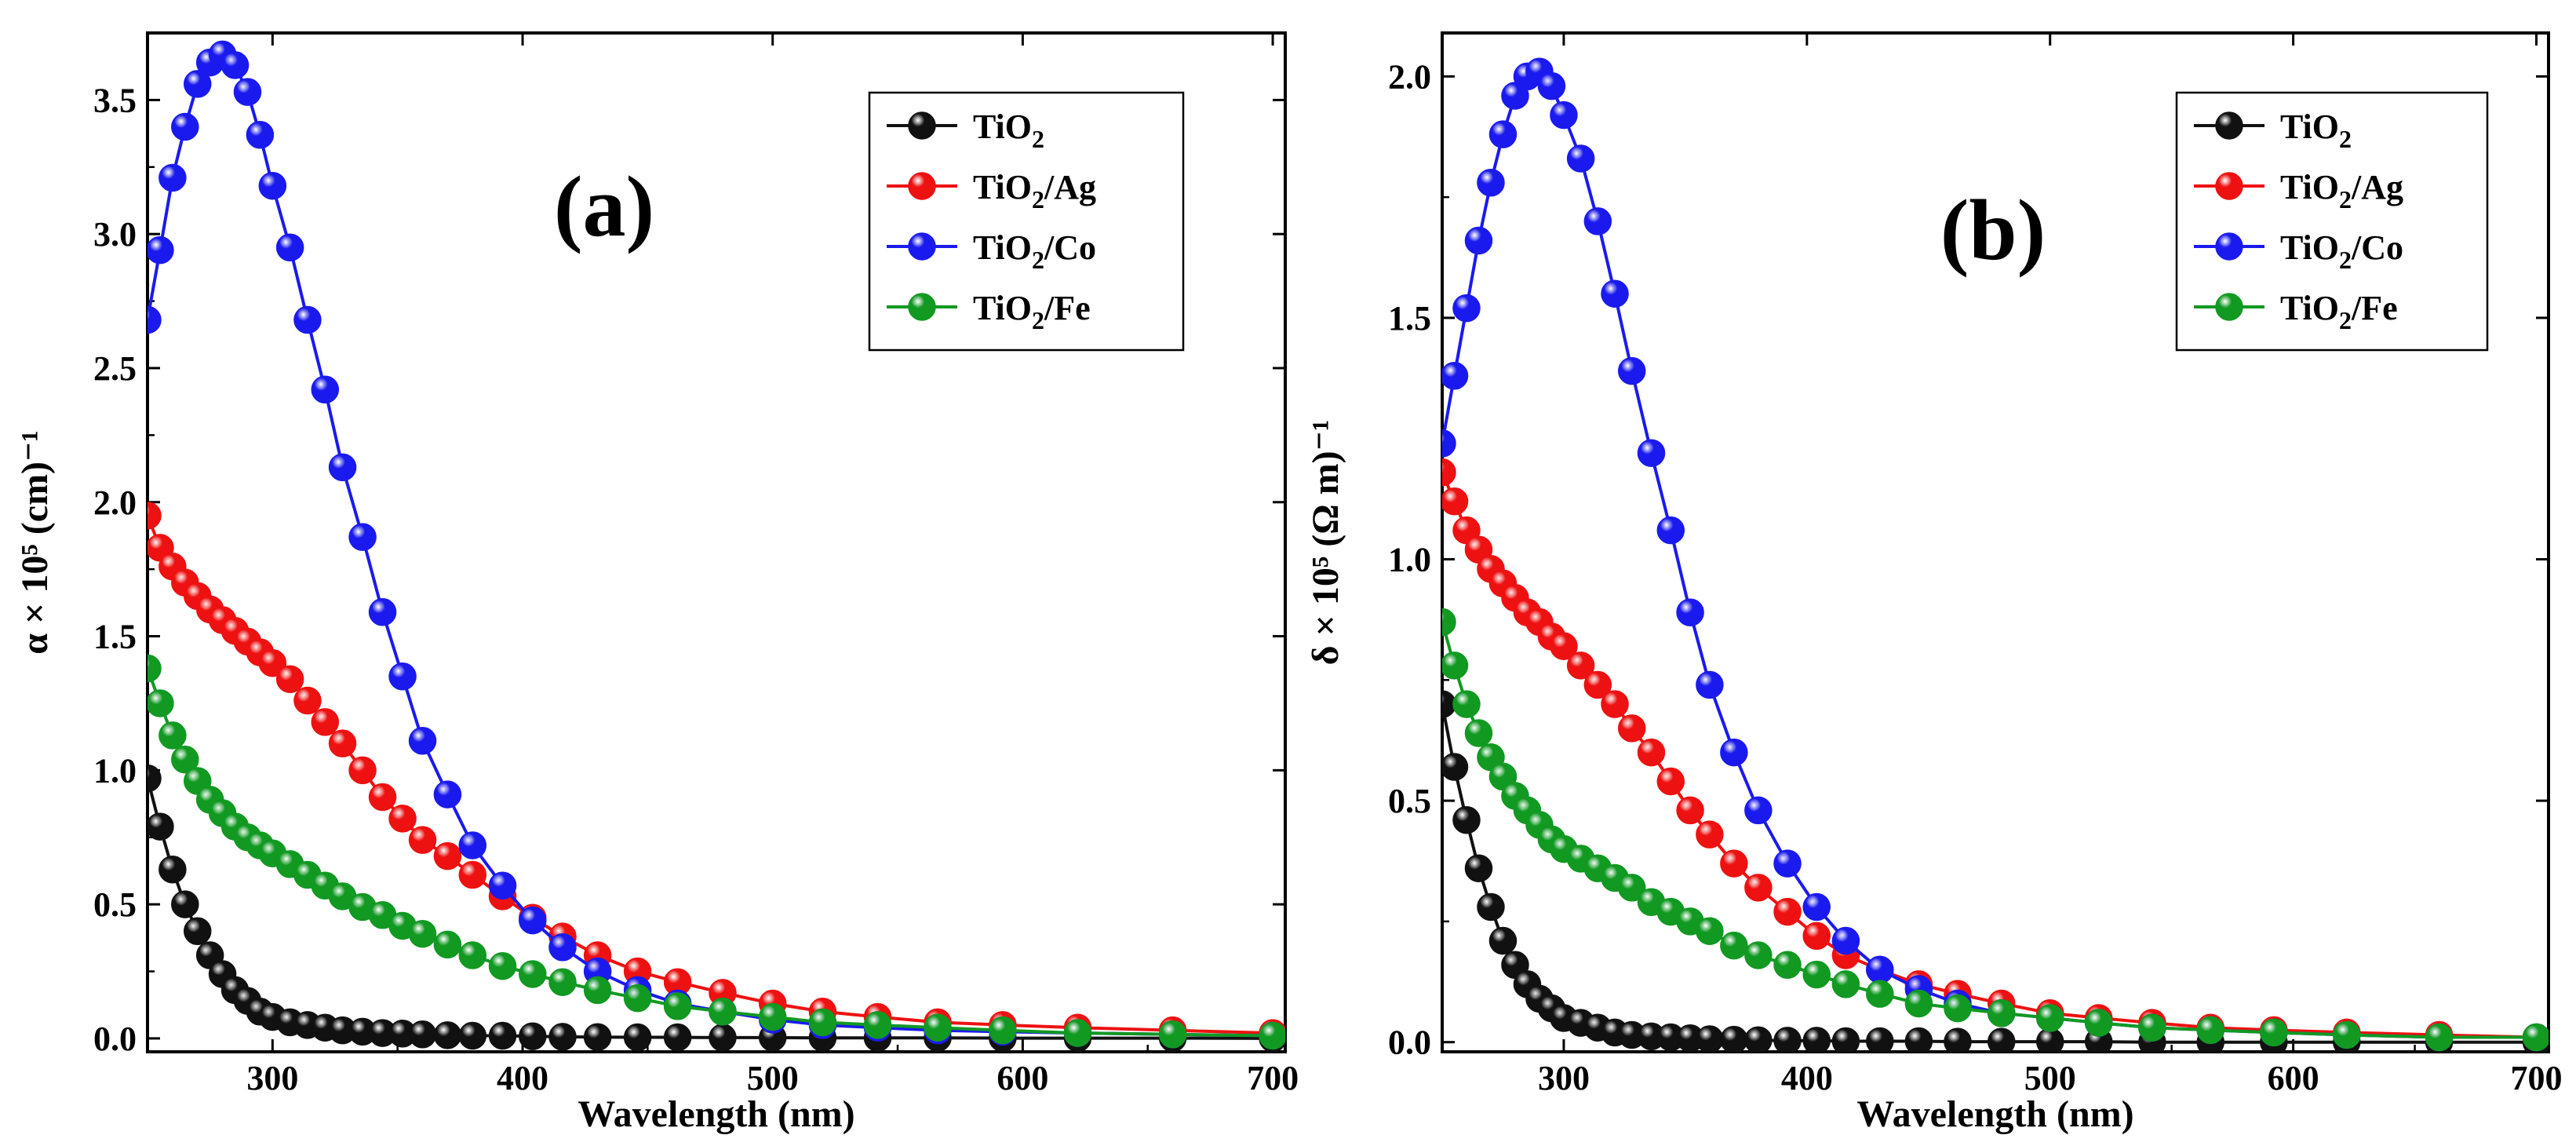 Image resolution: width=2576 pixels, height=1146 pixels. What do you see at coordinates (1273, 1078) in the screenshot?
I see `x-tick-label: 700` at bounding box center [1273, 1078].